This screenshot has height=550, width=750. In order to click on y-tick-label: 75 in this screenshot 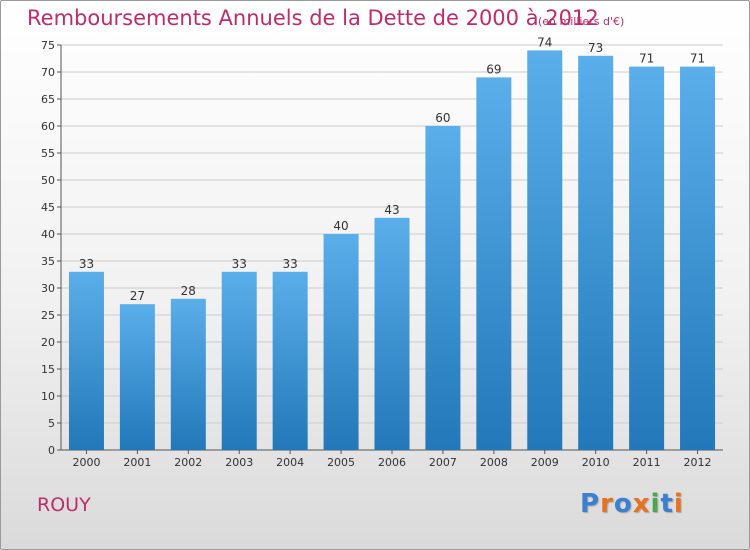, I will do `click(48, 45)`.